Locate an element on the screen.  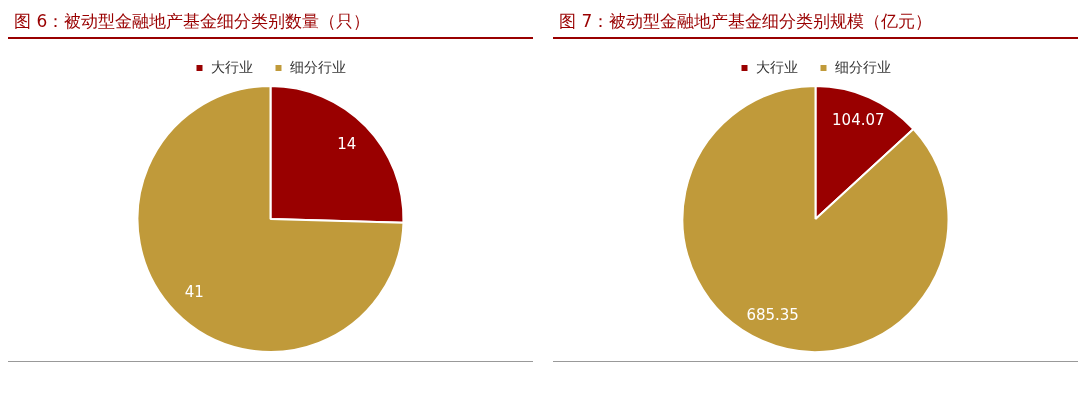
data-label: 104.07 is located at coordinates (858, 120).